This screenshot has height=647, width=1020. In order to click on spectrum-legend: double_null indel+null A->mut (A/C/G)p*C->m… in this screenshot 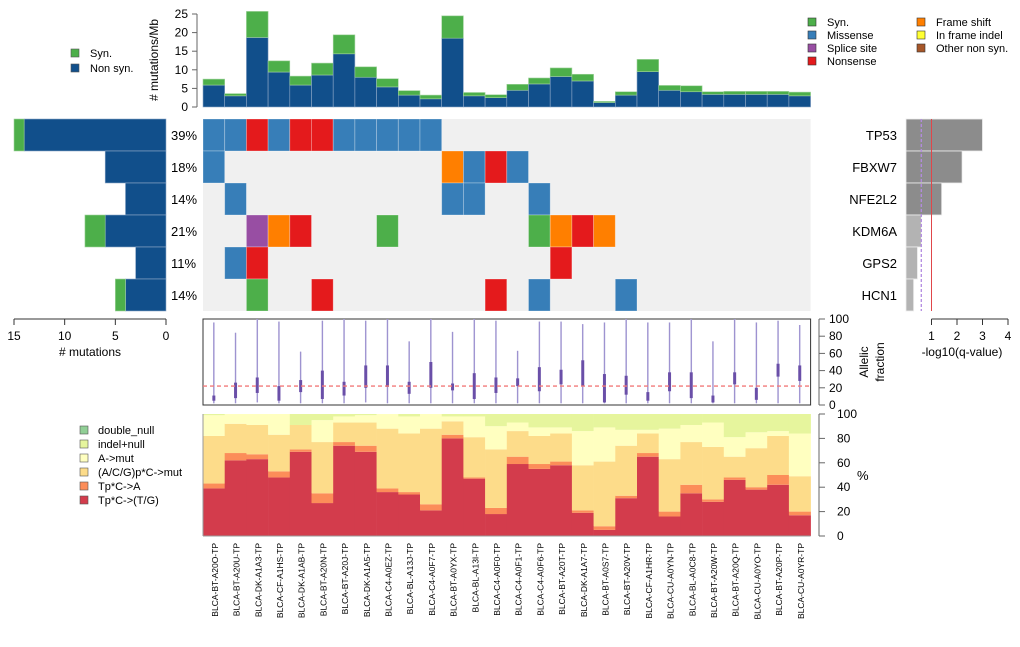, I will do `click(130, 466)`.